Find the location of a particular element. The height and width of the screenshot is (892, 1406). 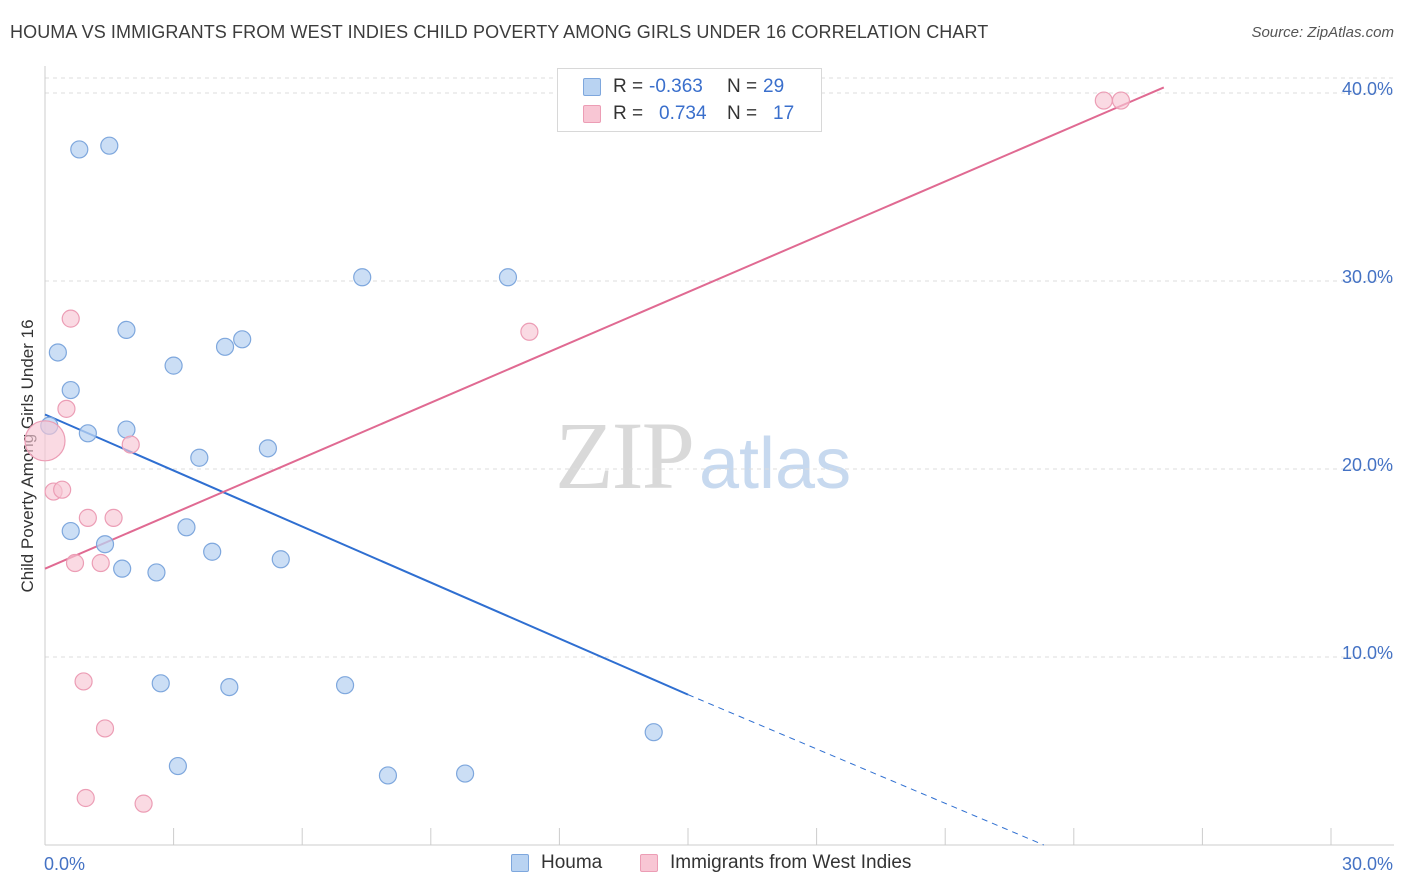

source-label: Source: ZipAtlas.com is located at coordinates (1322, 32).